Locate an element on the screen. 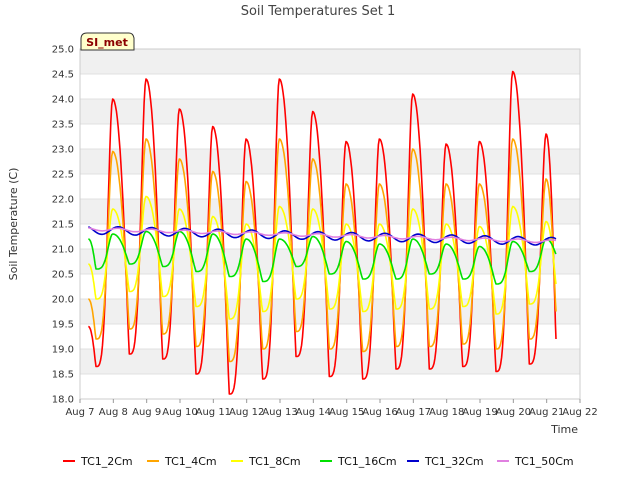 The image size is (640, 480). legend-item: TC1_8Cm is located at coordinates (266, 461).